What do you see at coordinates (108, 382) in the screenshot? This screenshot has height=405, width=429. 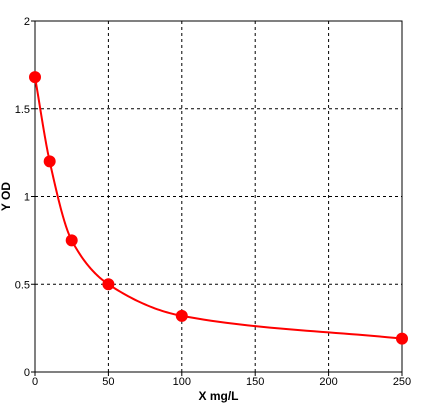 I see `x-tick-label: 50` at bounding box center [108, 382].